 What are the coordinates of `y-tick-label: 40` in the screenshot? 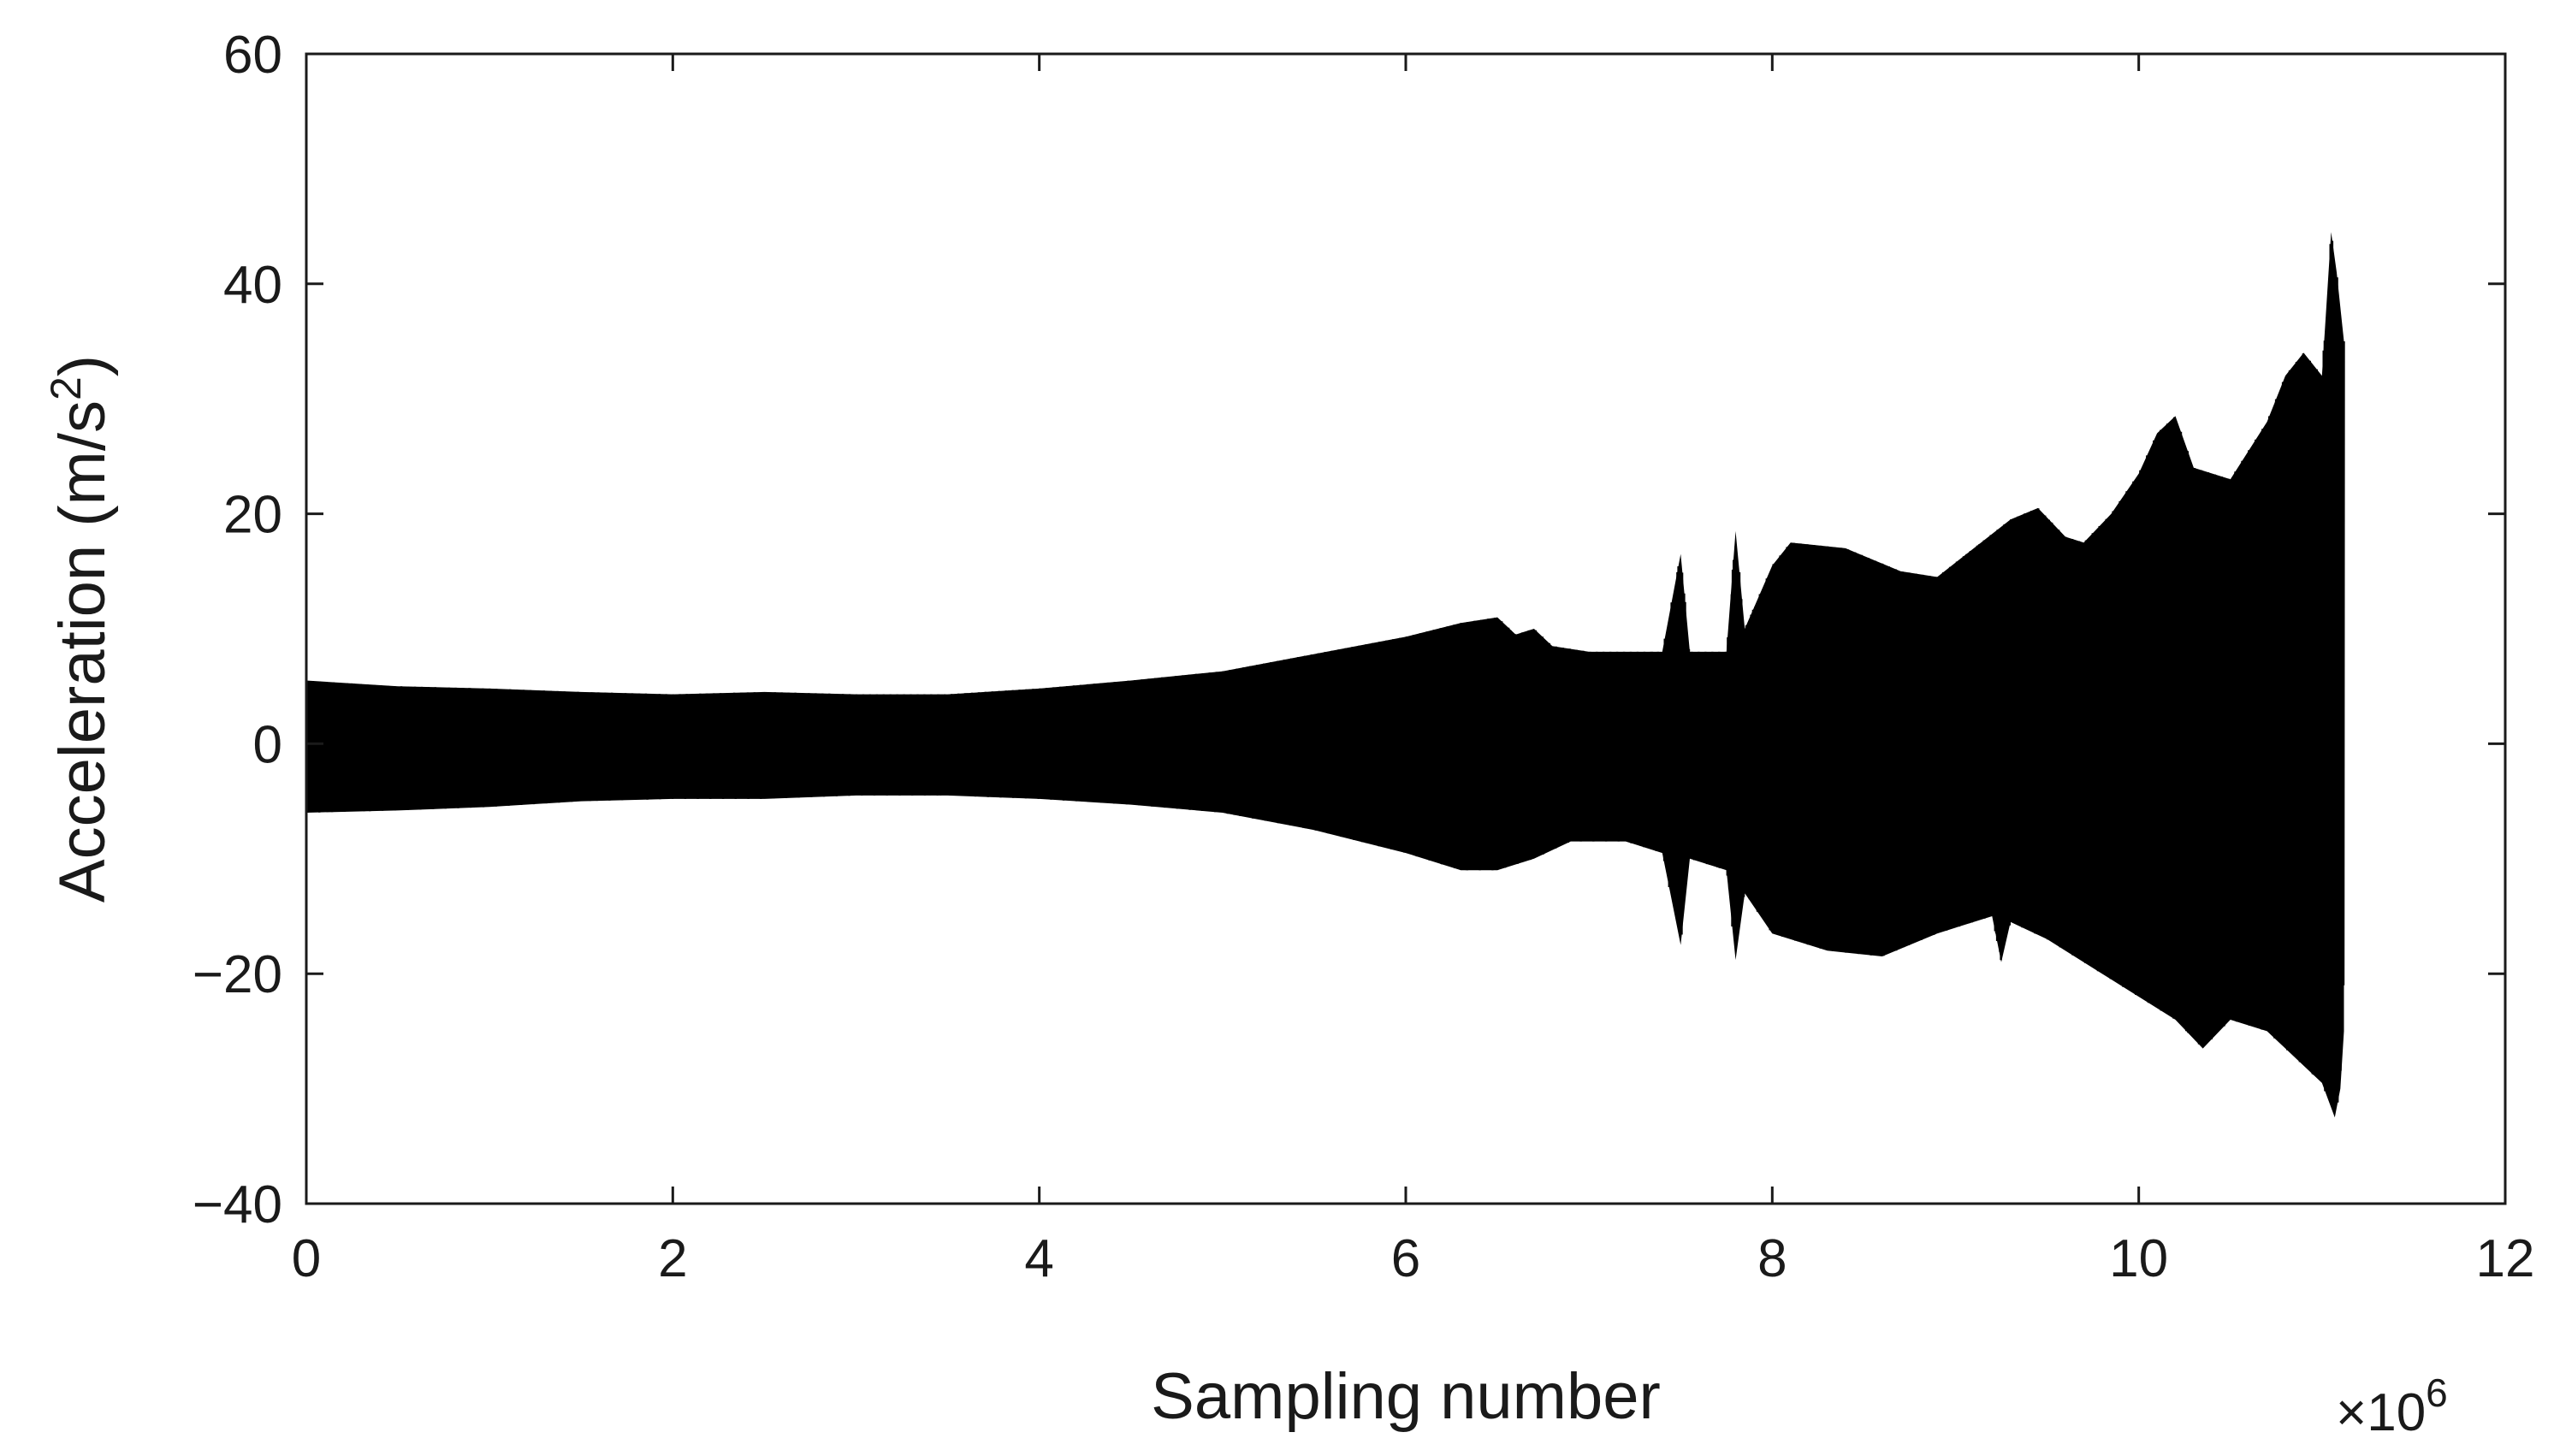 It's located at (252, 285).